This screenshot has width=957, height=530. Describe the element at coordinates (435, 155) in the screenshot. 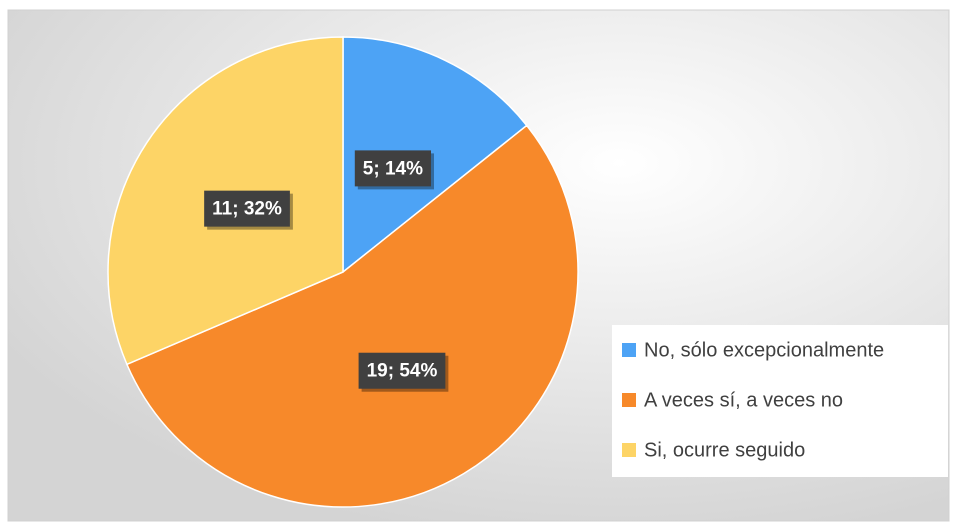

I see `pie-slice` at that location.